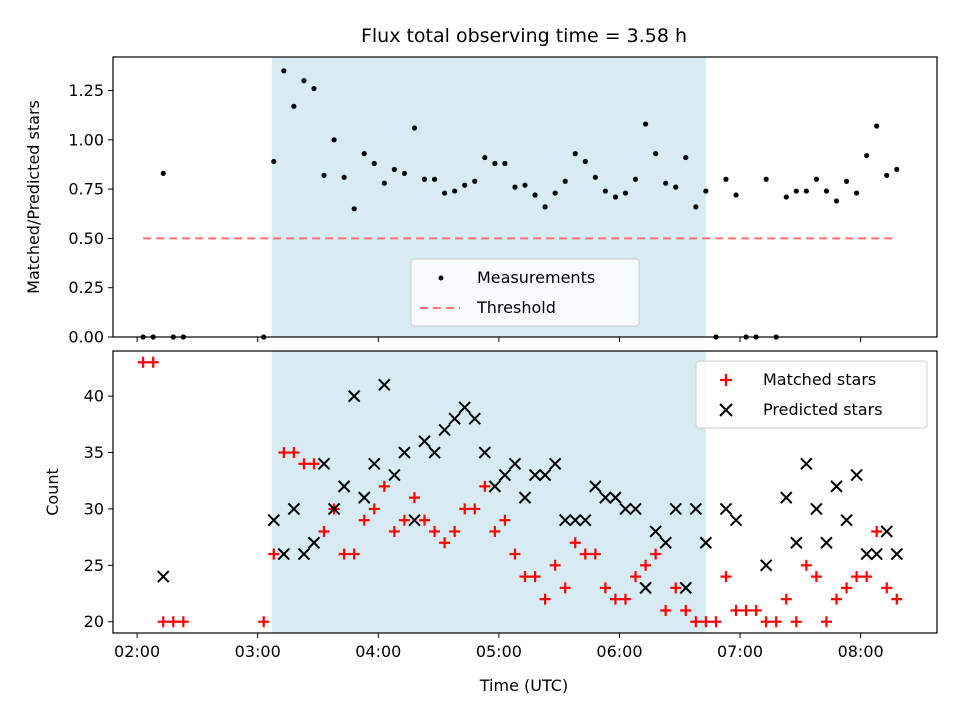 Image resolution: width=960 pixels, height=720 pixels. I want to click on y-tick-label: 25, so click(94, 565).